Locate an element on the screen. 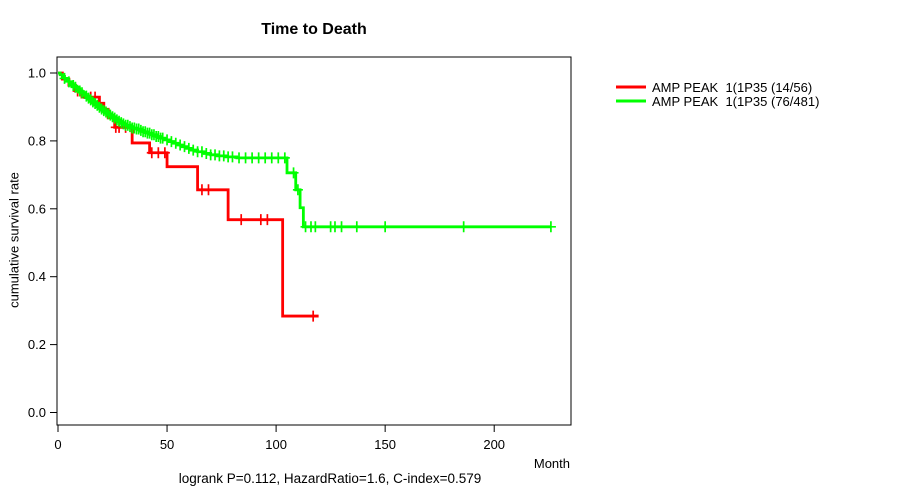 This screenshot has width=900, height=500. x-tick-label: 100 is located at coordinates (276, 444).